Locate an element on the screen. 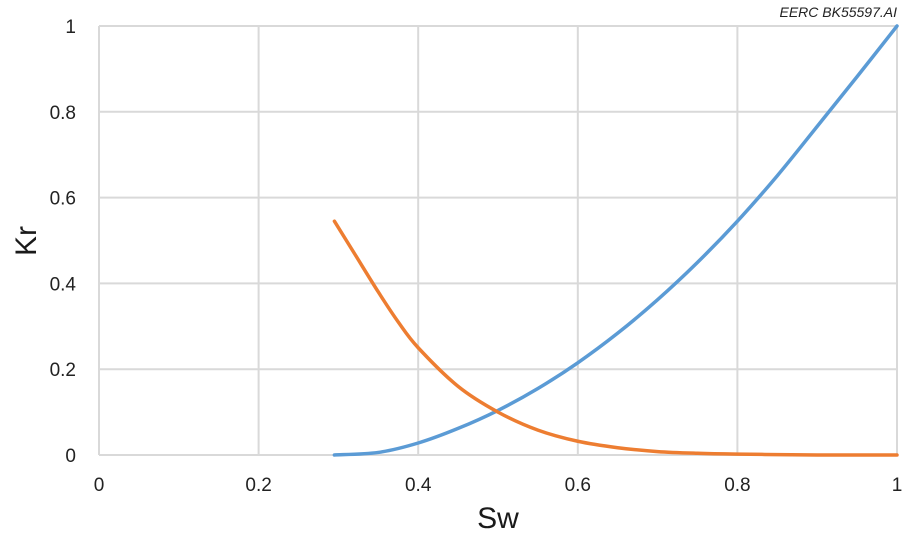  chart-annotation: EERC BK55597.AI is located at coordinates (838, 12).